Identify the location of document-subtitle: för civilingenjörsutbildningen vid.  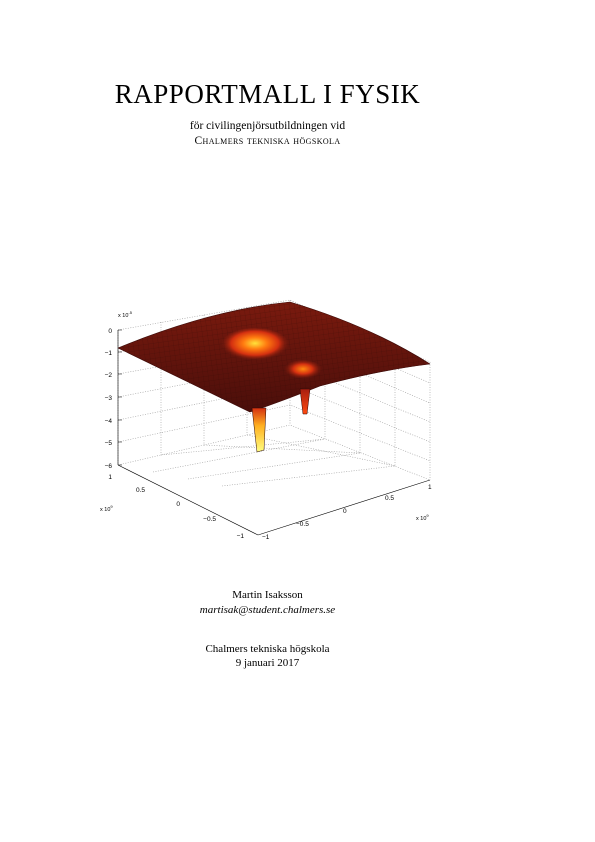
(267, 126).